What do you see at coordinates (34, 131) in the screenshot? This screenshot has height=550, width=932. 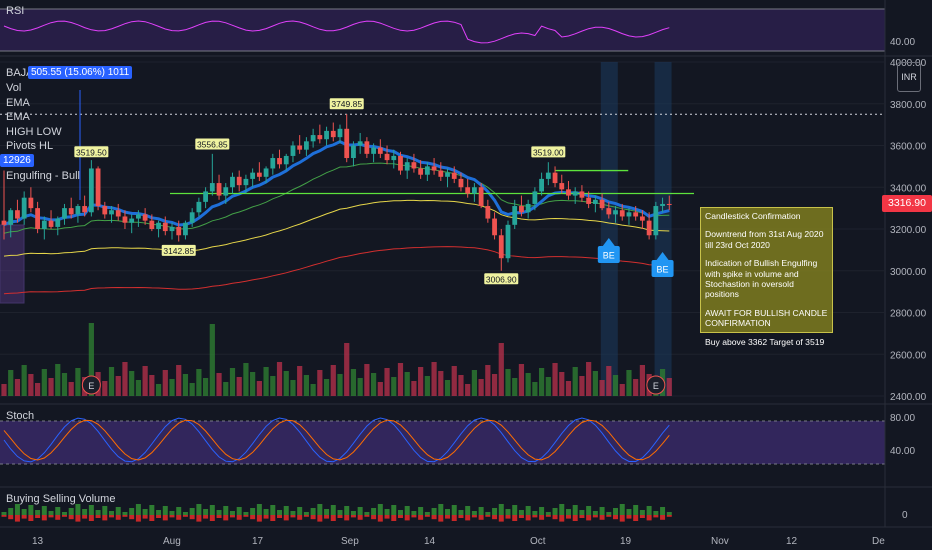 I see `legend-item: HIGH LOW` at bounding box center [34, 131].